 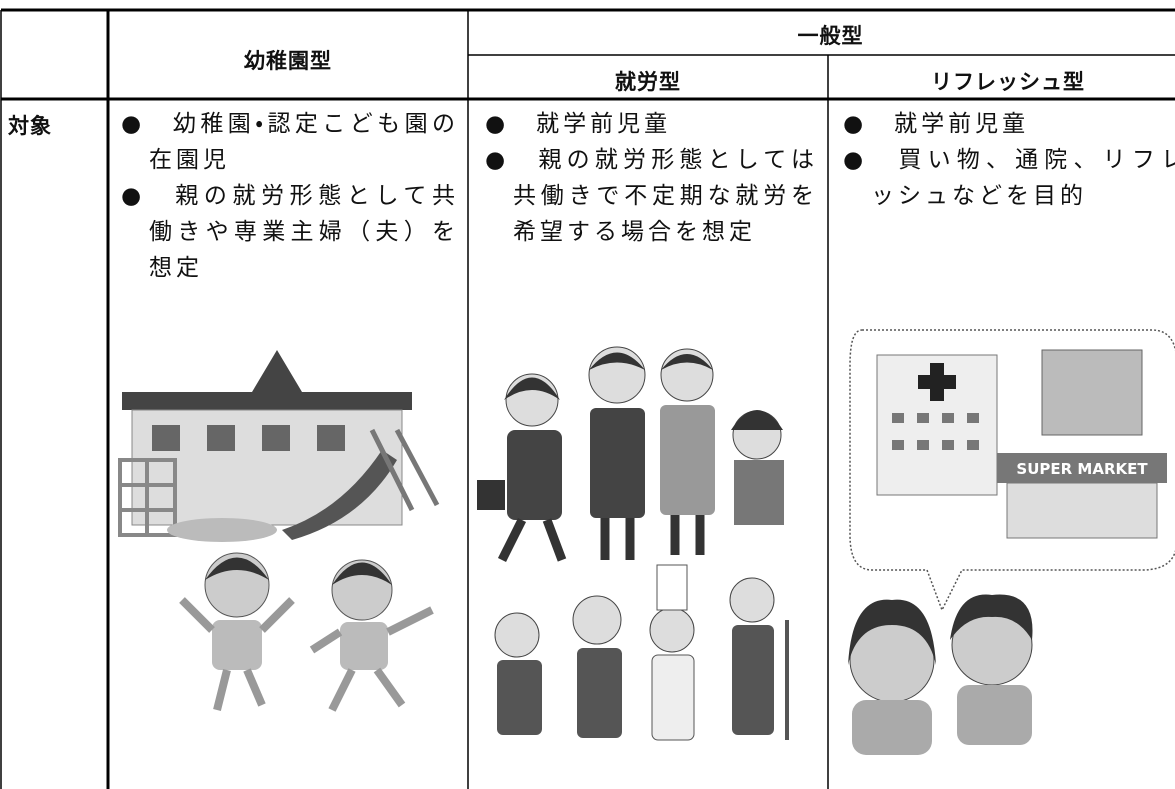 I want to click on bullet: ● 親の就労形態としては共働きで不定期な就労を希望する場合を想定, so click(x=651, y=196).